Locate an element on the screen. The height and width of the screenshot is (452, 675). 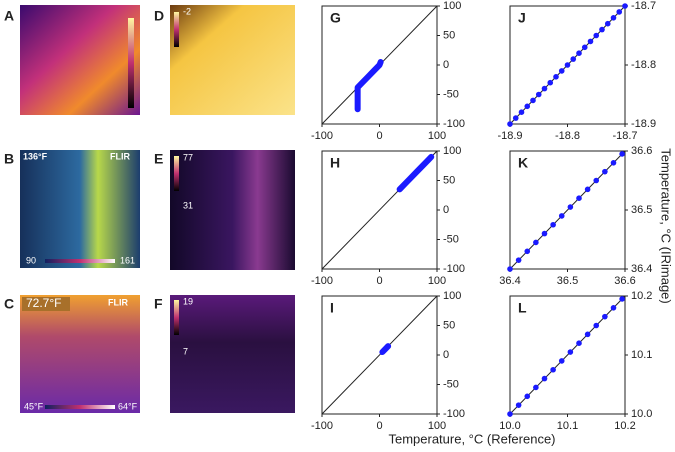
x-tick-label: -18.7 is located at coordinates (624, 136).